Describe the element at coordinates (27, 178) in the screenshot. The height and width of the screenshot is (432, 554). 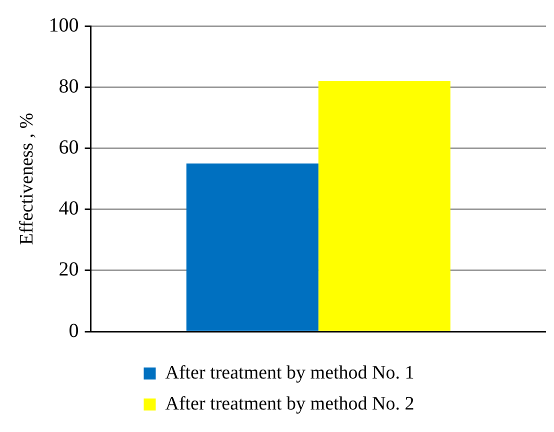
I see `y-axis-title: Effectiveness , %` at that location.